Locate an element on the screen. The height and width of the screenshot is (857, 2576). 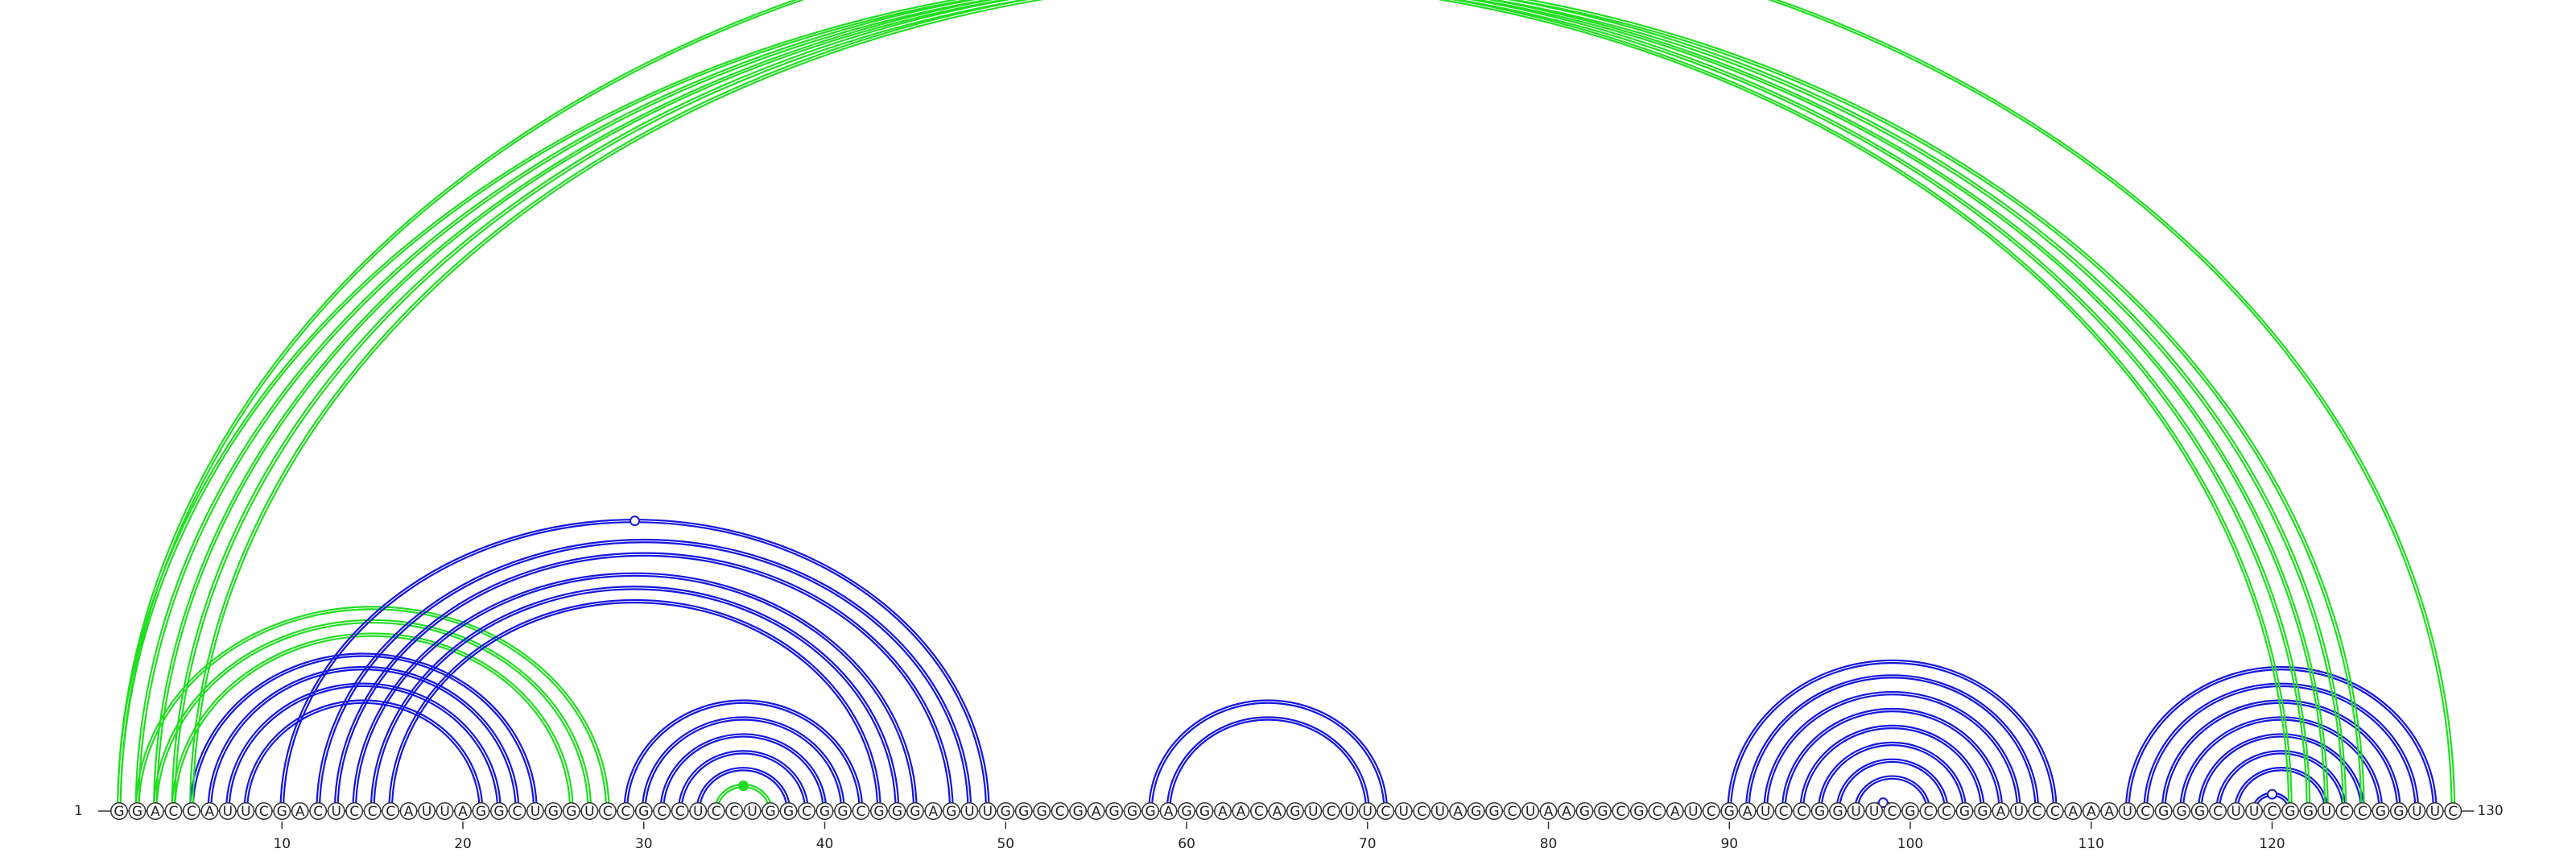
nucleotide-45-circle is located at coordinates (915, 811).